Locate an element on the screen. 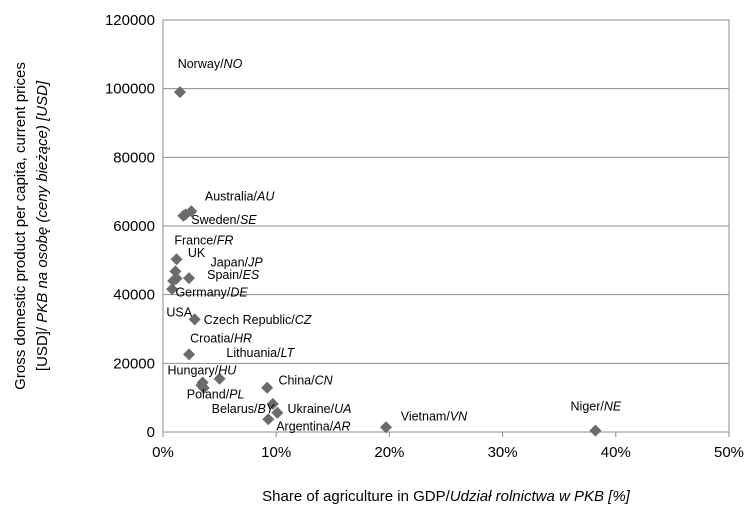 Image resolution: width=748 pixels, height=507 pixels. point-label-name: Vietnam/ is located at coordinates (426, 417).